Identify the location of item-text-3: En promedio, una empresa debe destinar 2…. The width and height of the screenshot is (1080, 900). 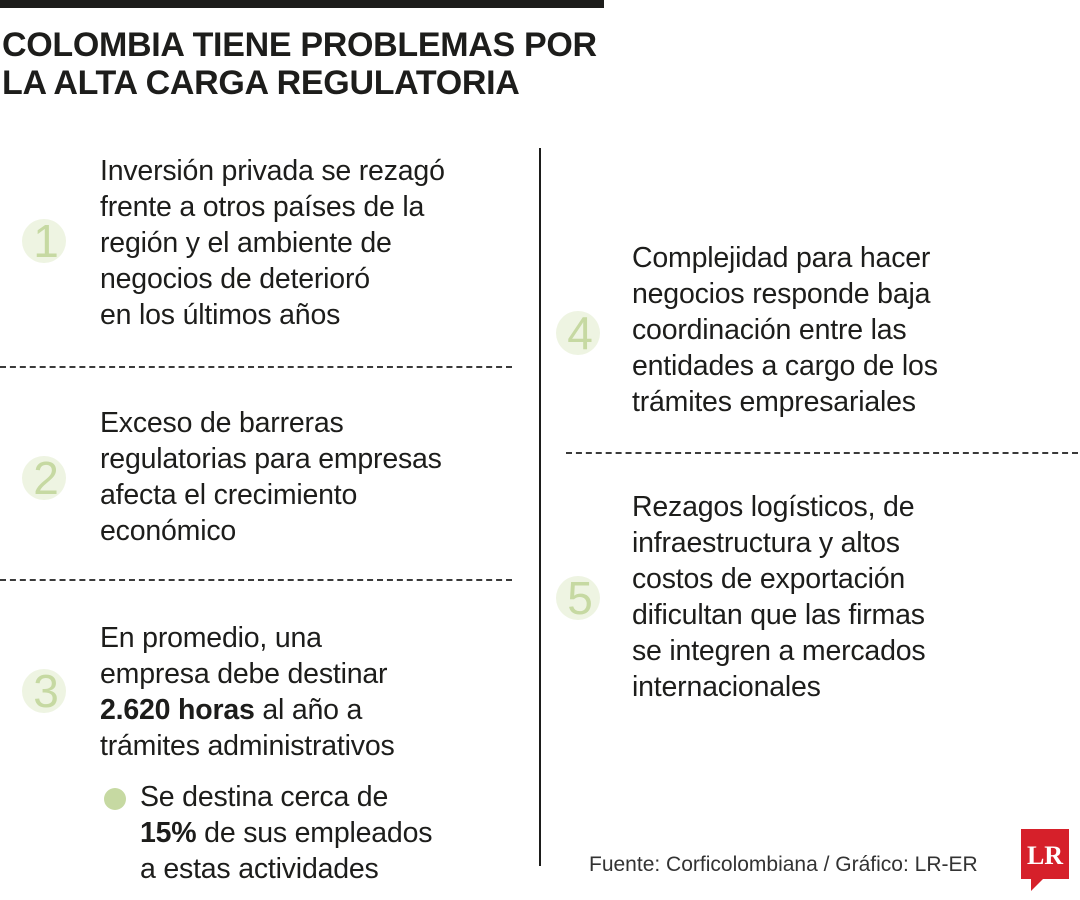
(247, 692).